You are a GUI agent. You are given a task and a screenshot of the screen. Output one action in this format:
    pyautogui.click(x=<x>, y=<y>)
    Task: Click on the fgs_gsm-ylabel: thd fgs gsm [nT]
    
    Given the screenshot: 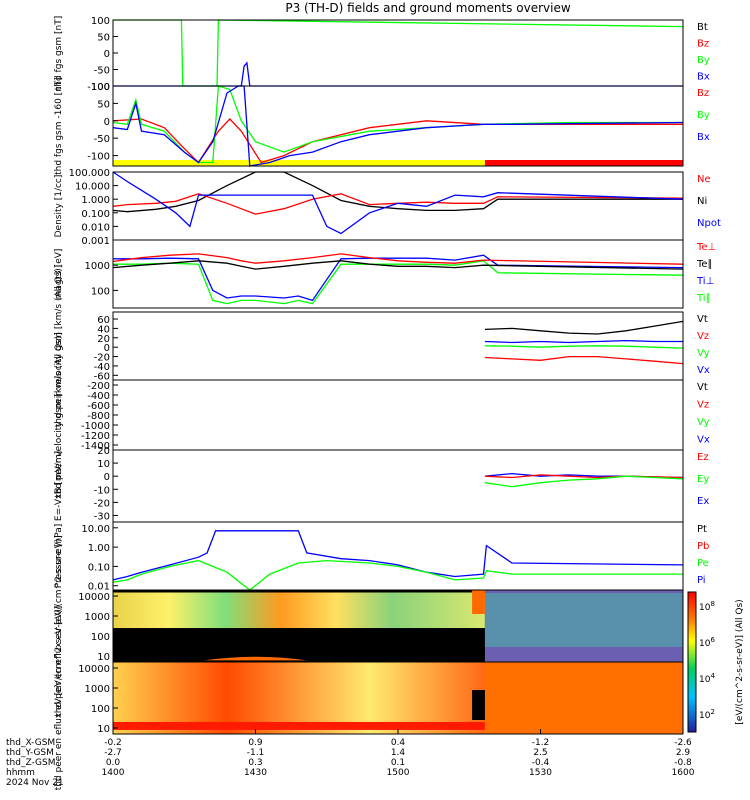 What is the action you would take?
    pyautogui.click(x=59, y=53)
    